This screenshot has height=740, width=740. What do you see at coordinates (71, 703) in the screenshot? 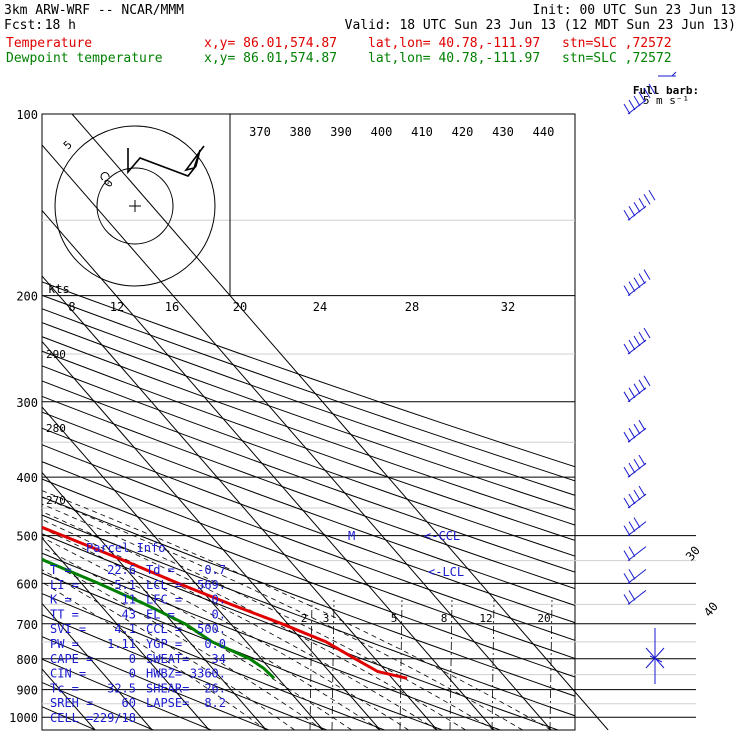
I see `parcel-label: SREH =` at bounding box center [71, 703].